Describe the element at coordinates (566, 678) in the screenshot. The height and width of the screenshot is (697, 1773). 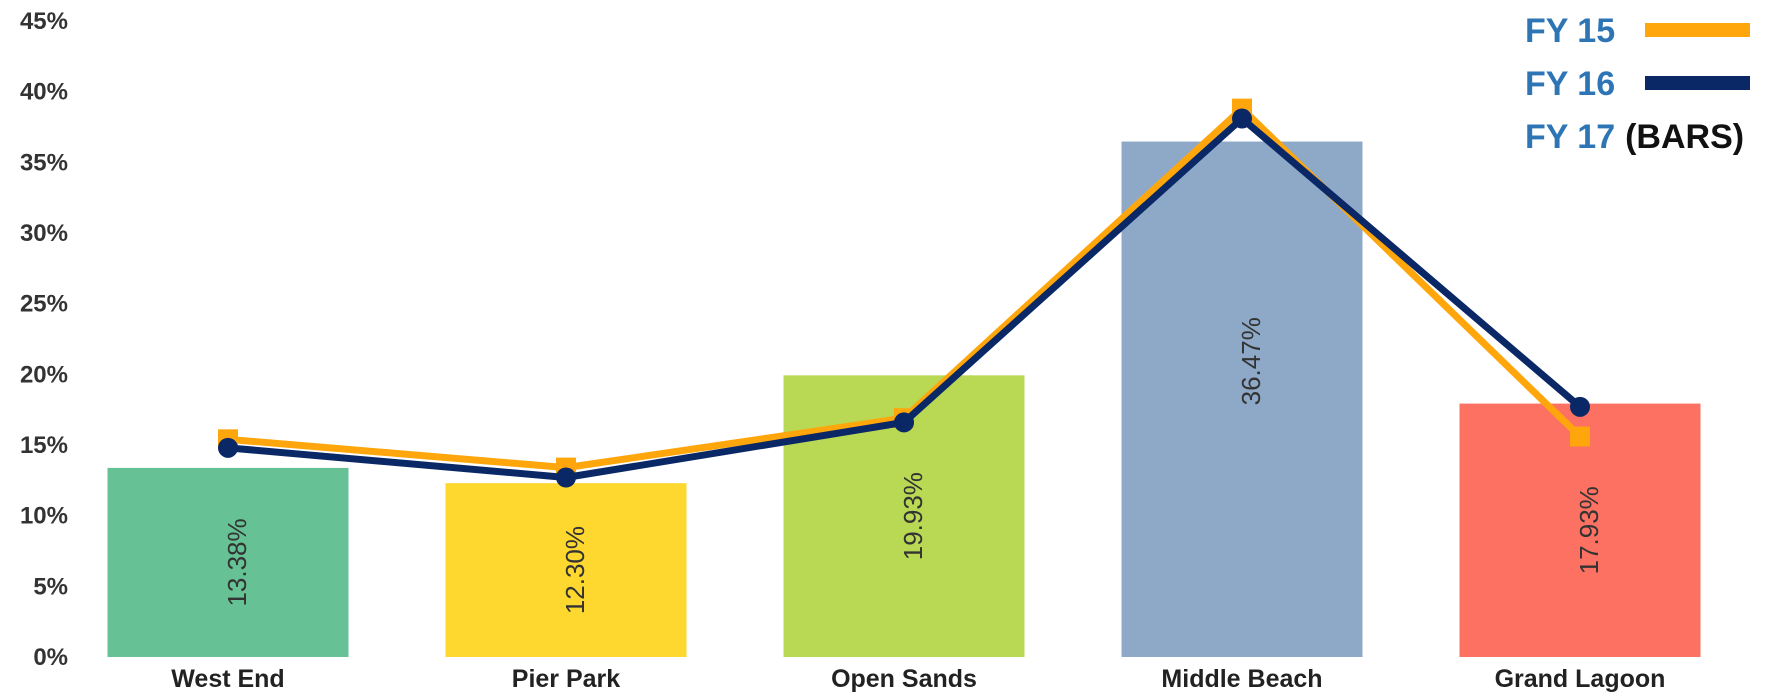
I see `x-category-label: Pier Park` at that location.